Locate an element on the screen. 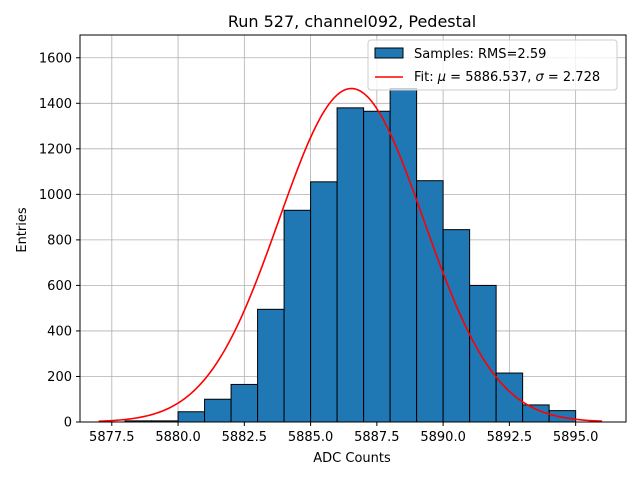 This screenshot has width=640, height=480. x-tick-label: 5895.0 is located at coordinates (576, 437).